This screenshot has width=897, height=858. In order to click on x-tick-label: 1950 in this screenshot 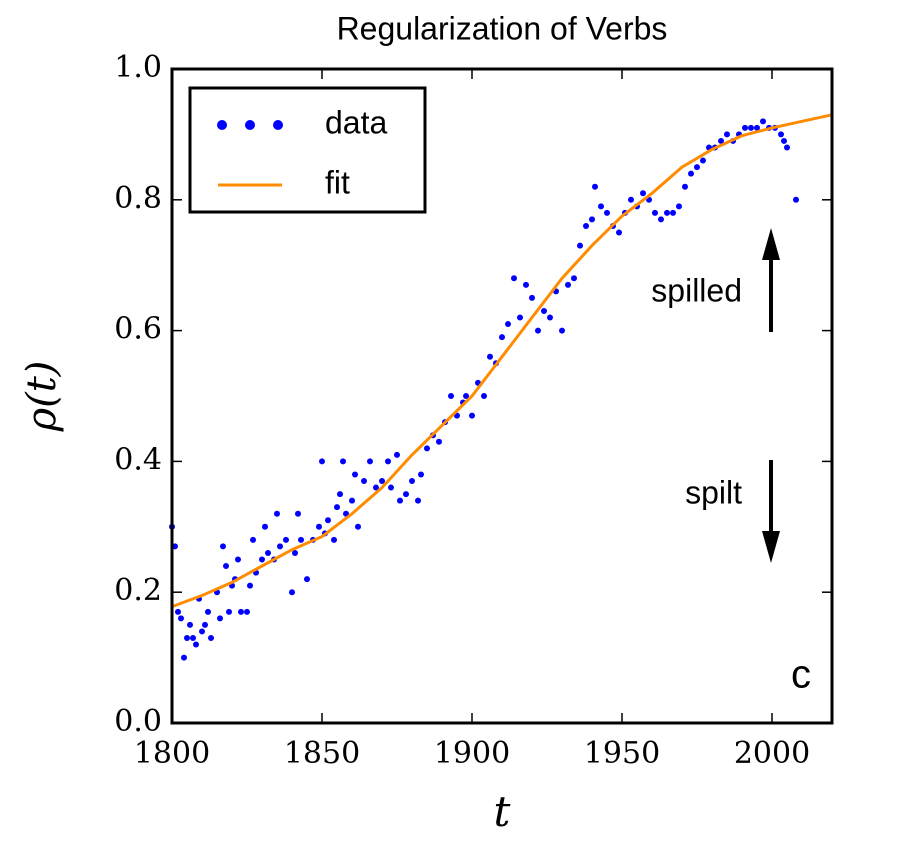, I will do `click(622, 753)`.